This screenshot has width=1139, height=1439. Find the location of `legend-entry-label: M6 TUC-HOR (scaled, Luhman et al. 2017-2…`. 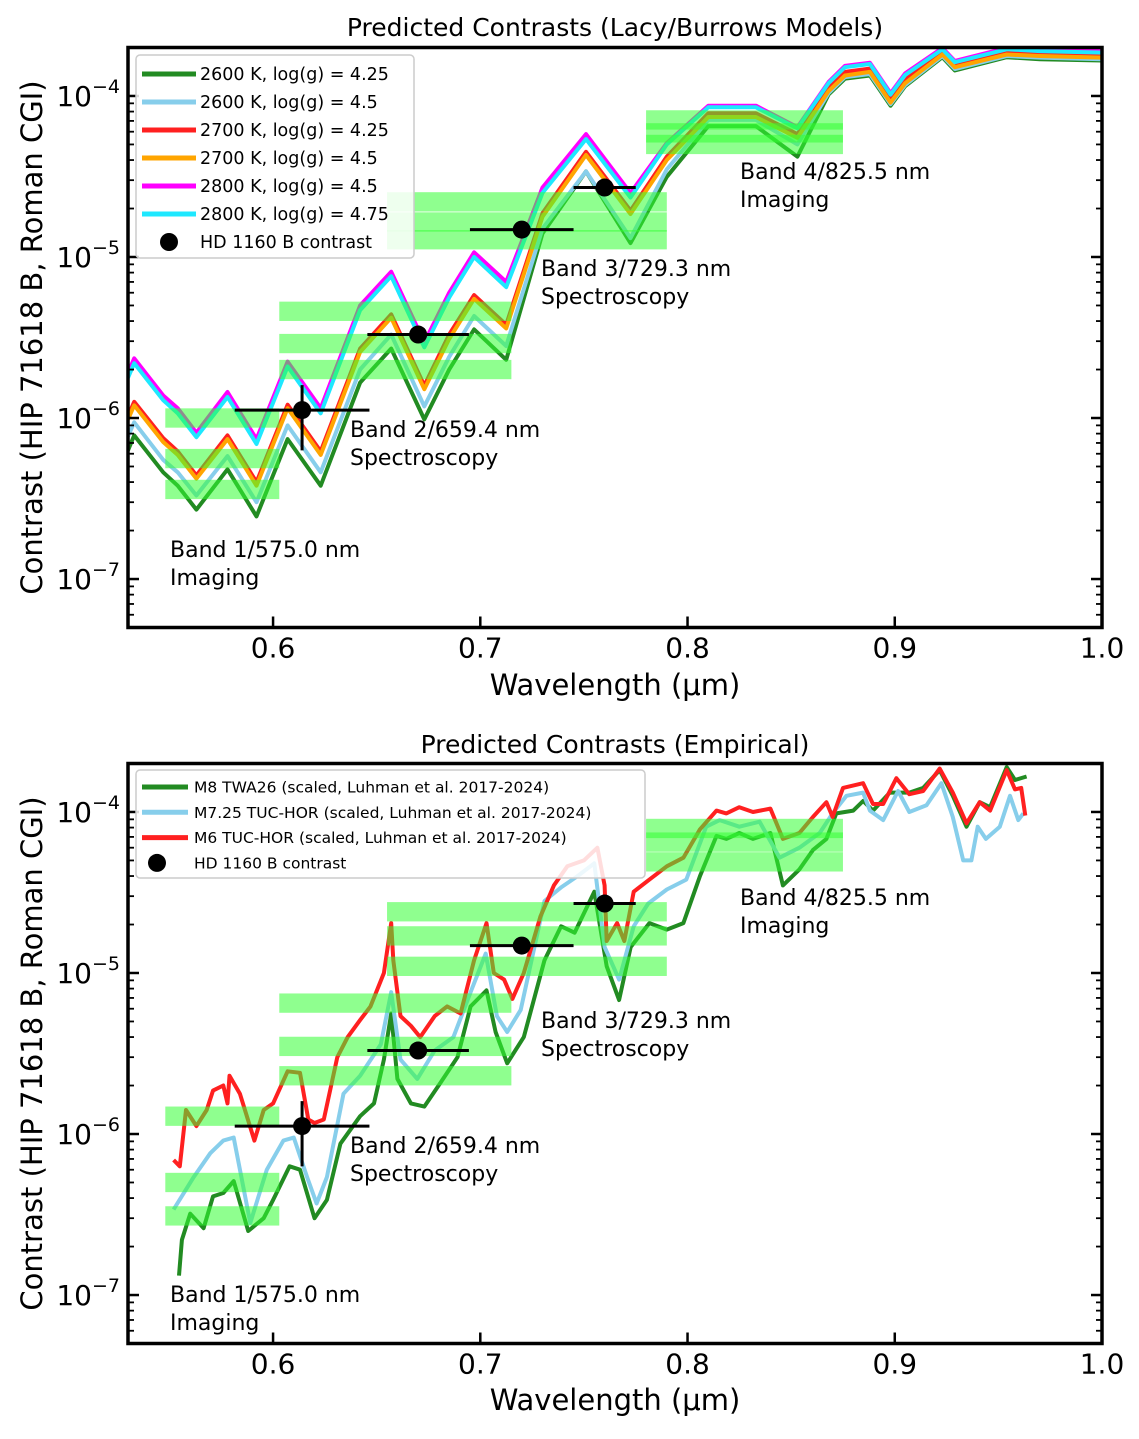

legend-entry-label: M6 TUC-HOR (scaled, Luhman et al. 2017-2… is located at coordinates (380, 838).